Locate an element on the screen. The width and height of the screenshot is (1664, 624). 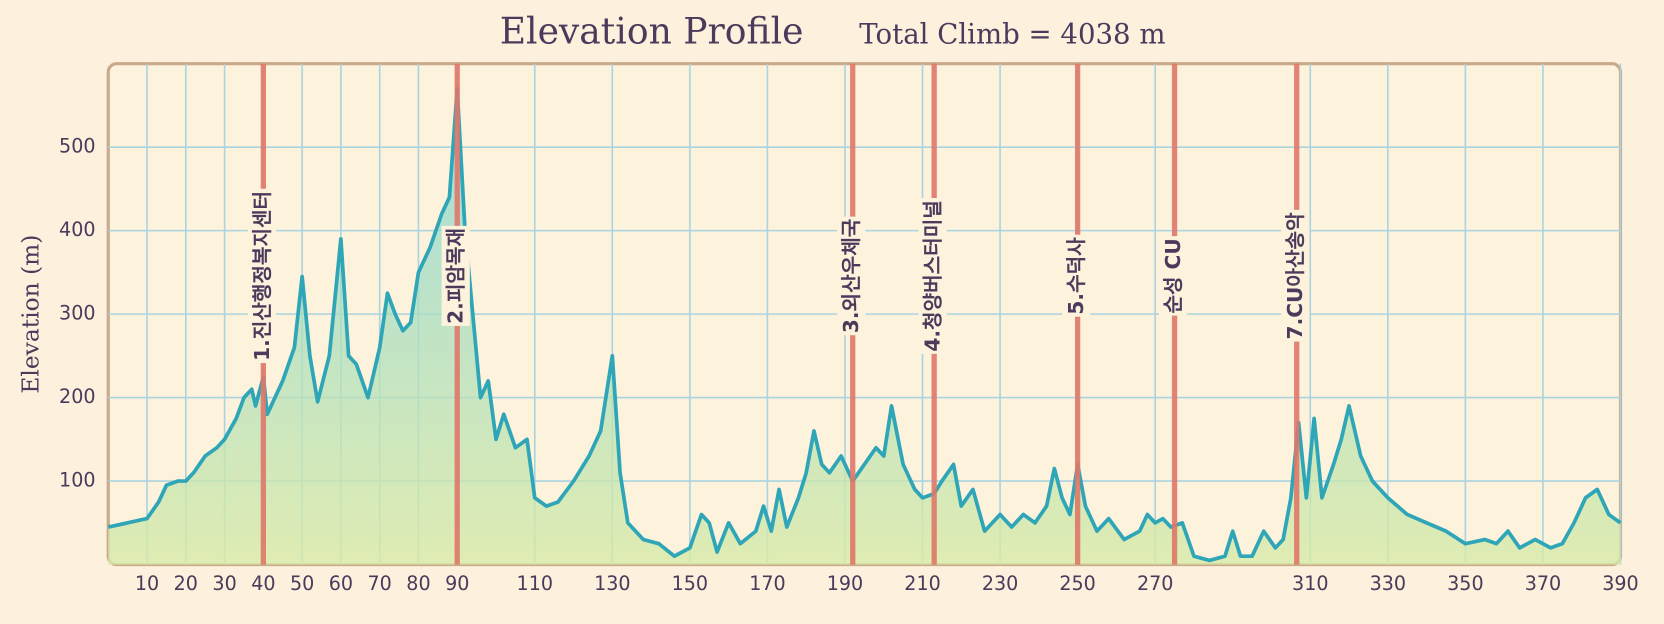
x-tick-label: 10 is located at coordinates (147, 583).